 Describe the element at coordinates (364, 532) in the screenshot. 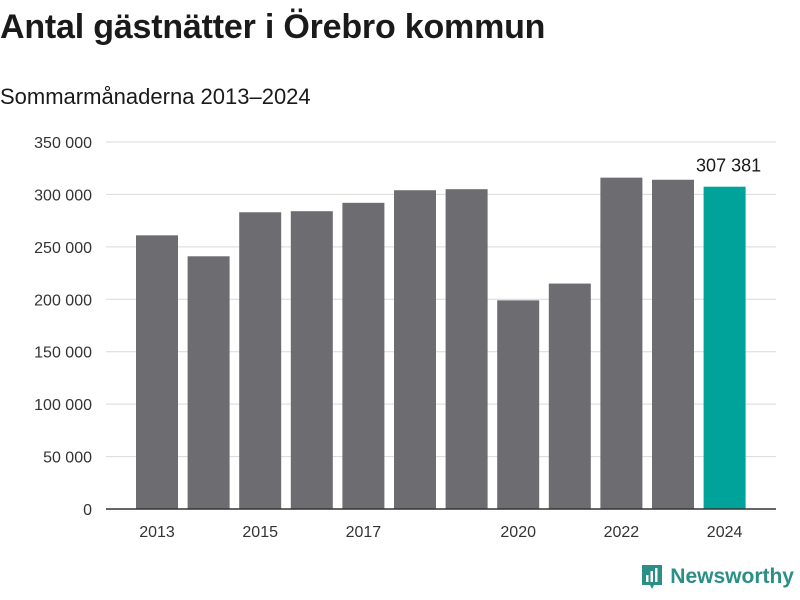

I see `x-tick-label: 2017` at that location.